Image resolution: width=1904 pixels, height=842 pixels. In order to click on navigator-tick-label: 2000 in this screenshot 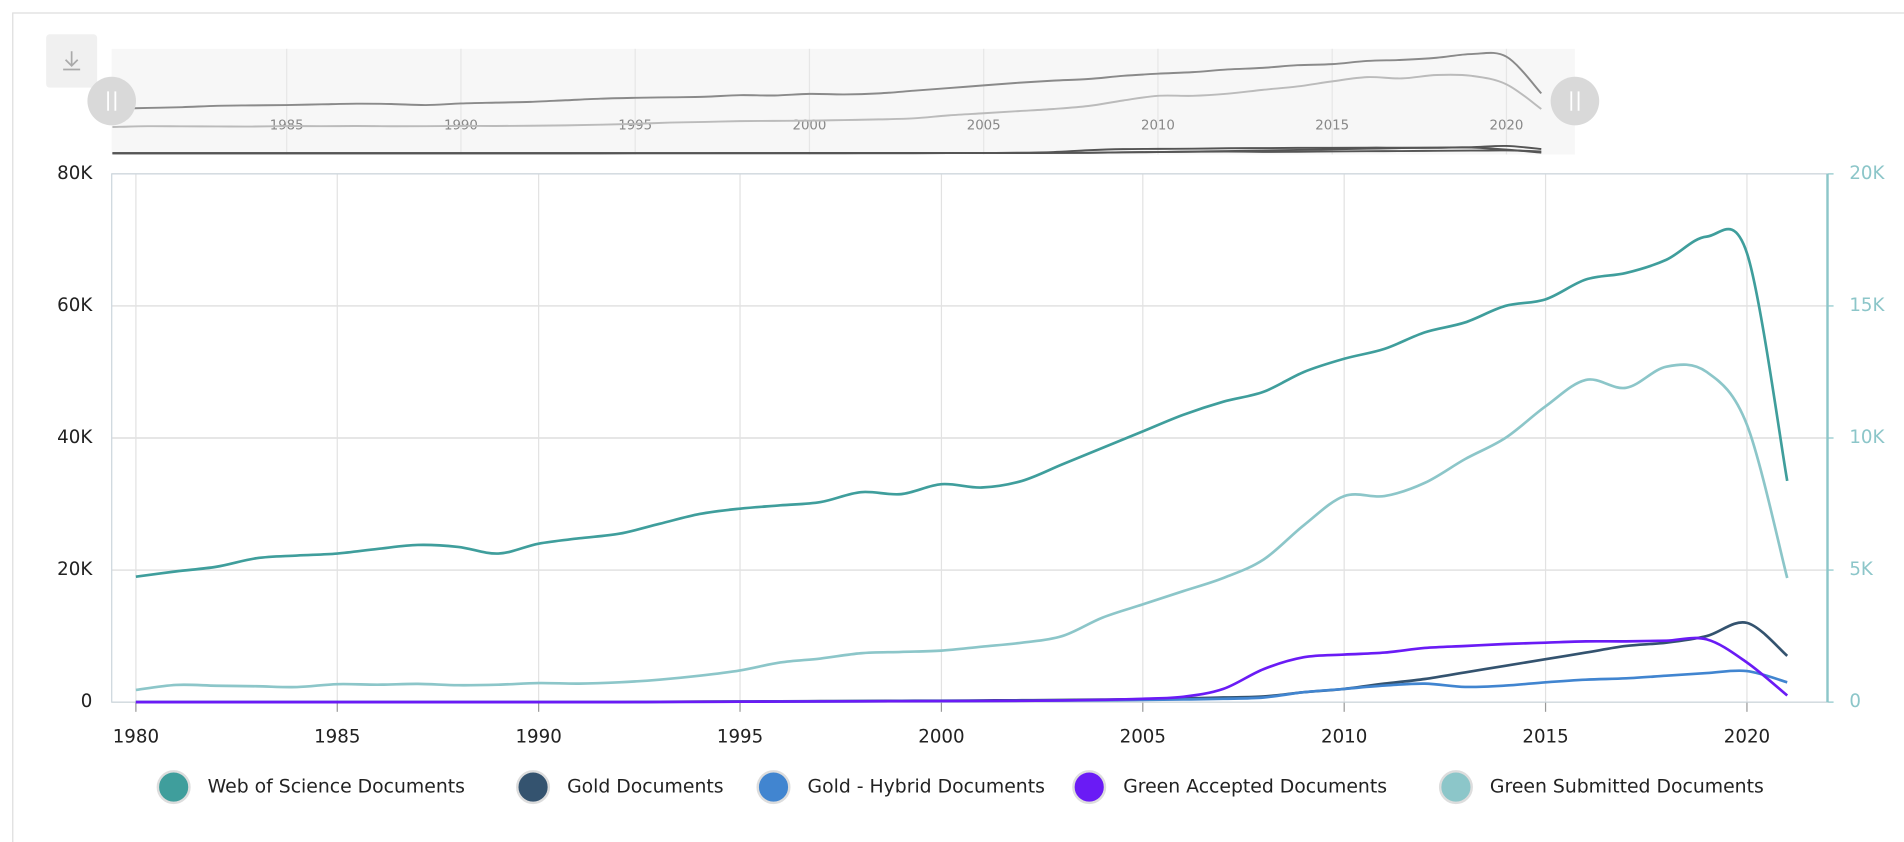, I will do `click(809, 125)`.